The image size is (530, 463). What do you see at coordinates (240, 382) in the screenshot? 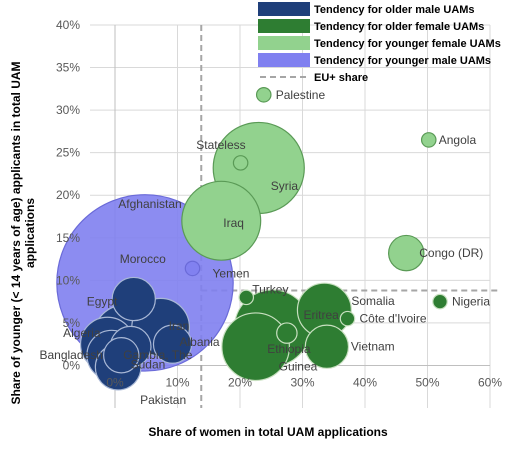
I see `x-tick-label: 20%` at bounding box center [240, 382].